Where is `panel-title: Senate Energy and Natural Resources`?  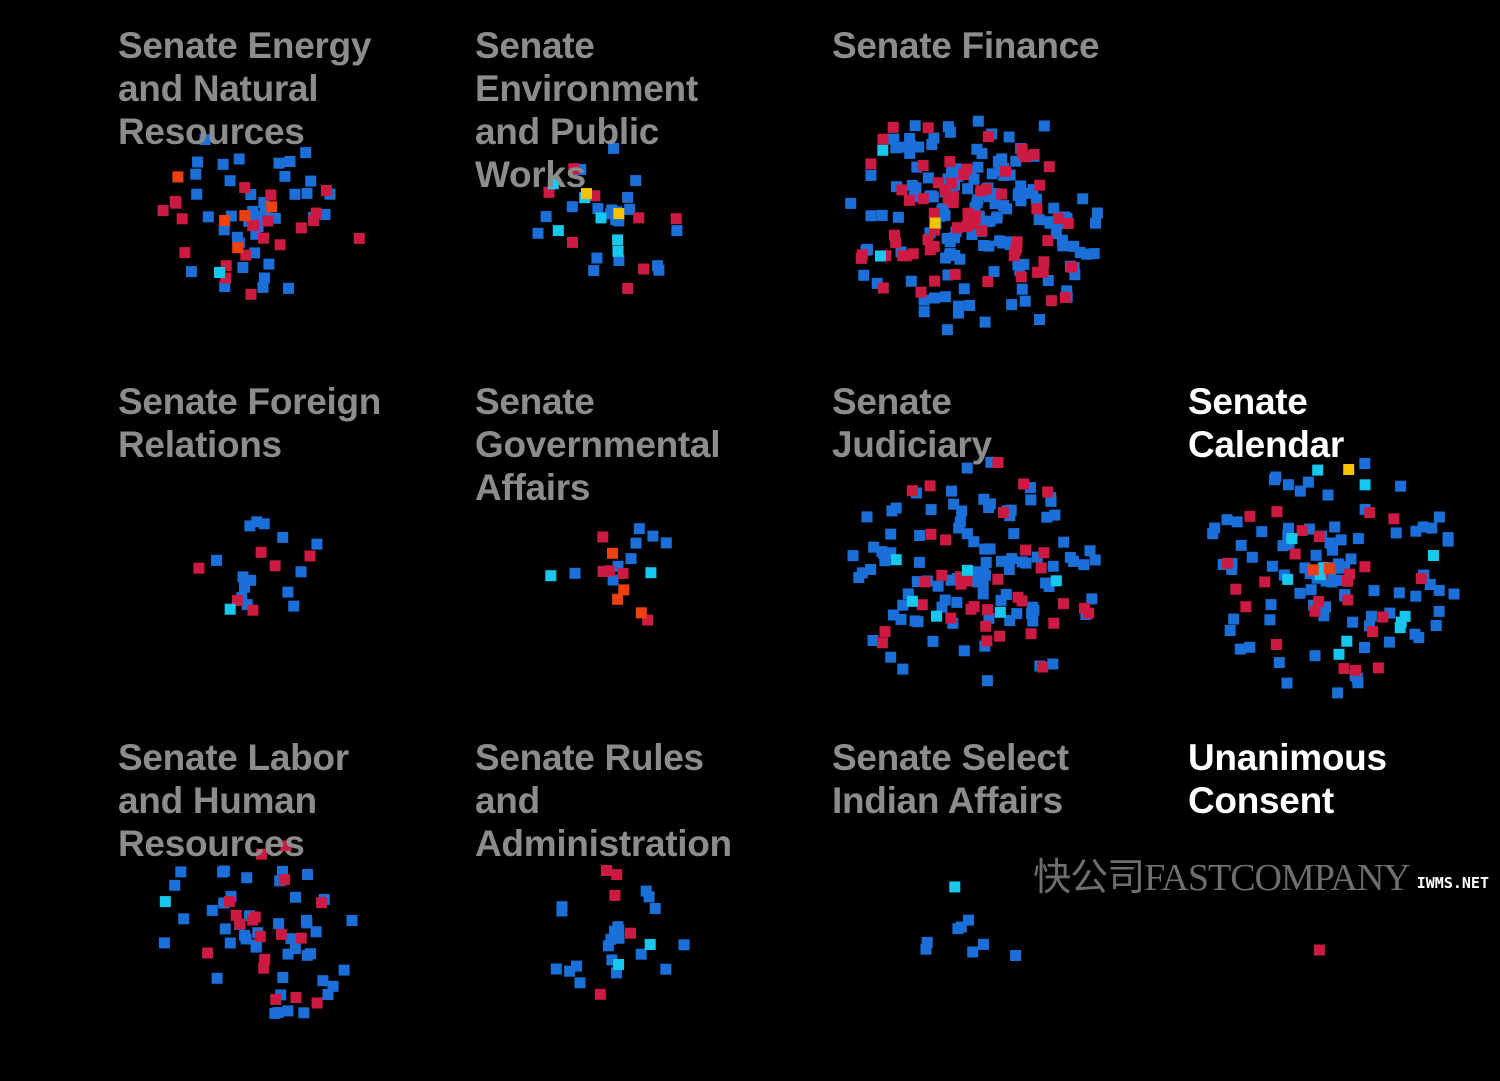 panel-title: Senate Energy and Natural Resources is located at coordinates (245, 88).